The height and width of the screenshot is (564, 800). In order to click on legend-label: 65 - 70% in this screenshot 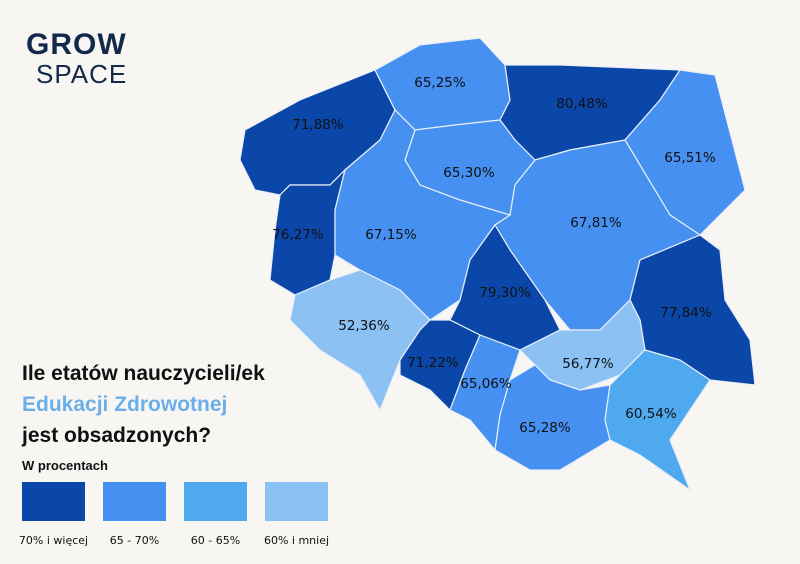, I will do `click(134, 540)`.